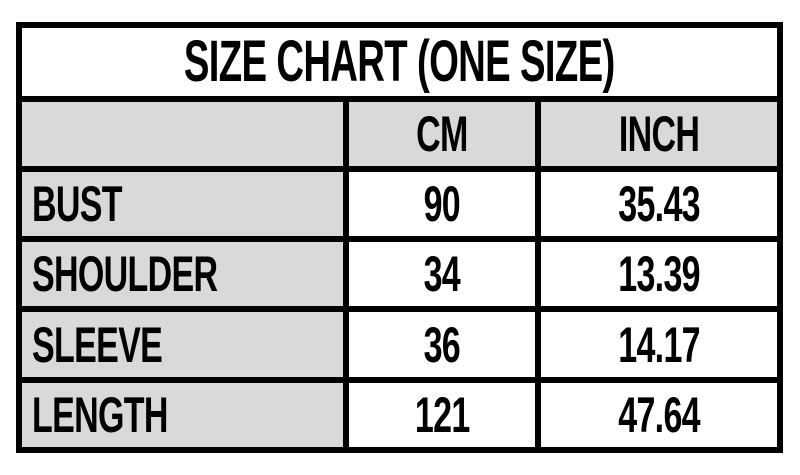 This screenshot has height=475, width=800. What do you see at coordinates (182, 344) in the screenshot?
I see `row-label-sleeve: SLEEVE` at bounding box center [182, 344].